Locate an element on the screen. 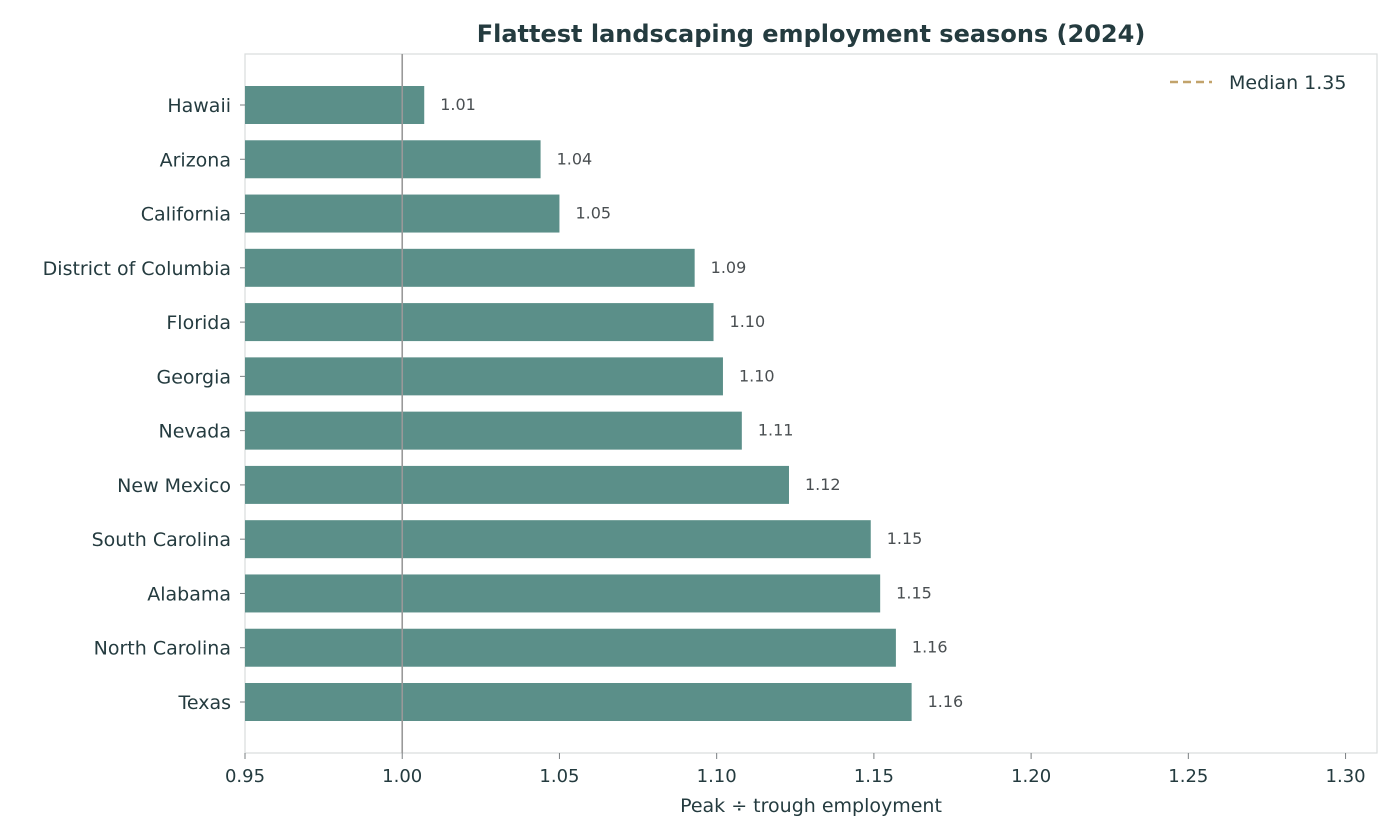 The height and width of the screenshot is (840, 1400). bar-florida is located at coordinates (479, 322).